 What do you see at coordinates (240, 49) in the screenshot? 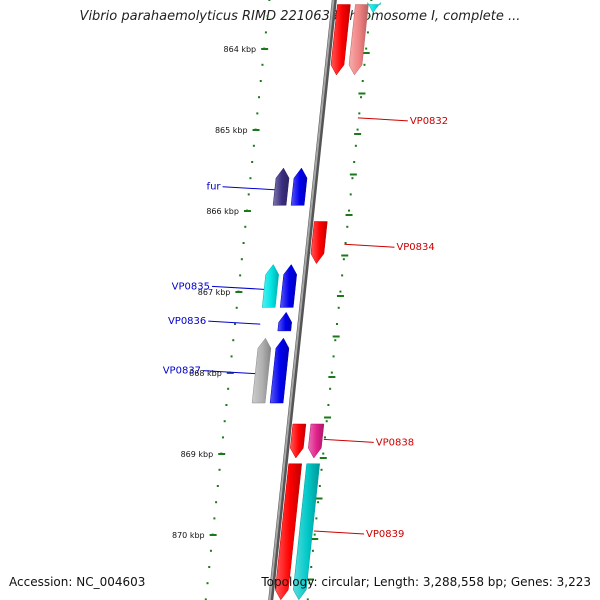
I see `scale-tick-label: 864 kbp` at bounding box center [240, 49].